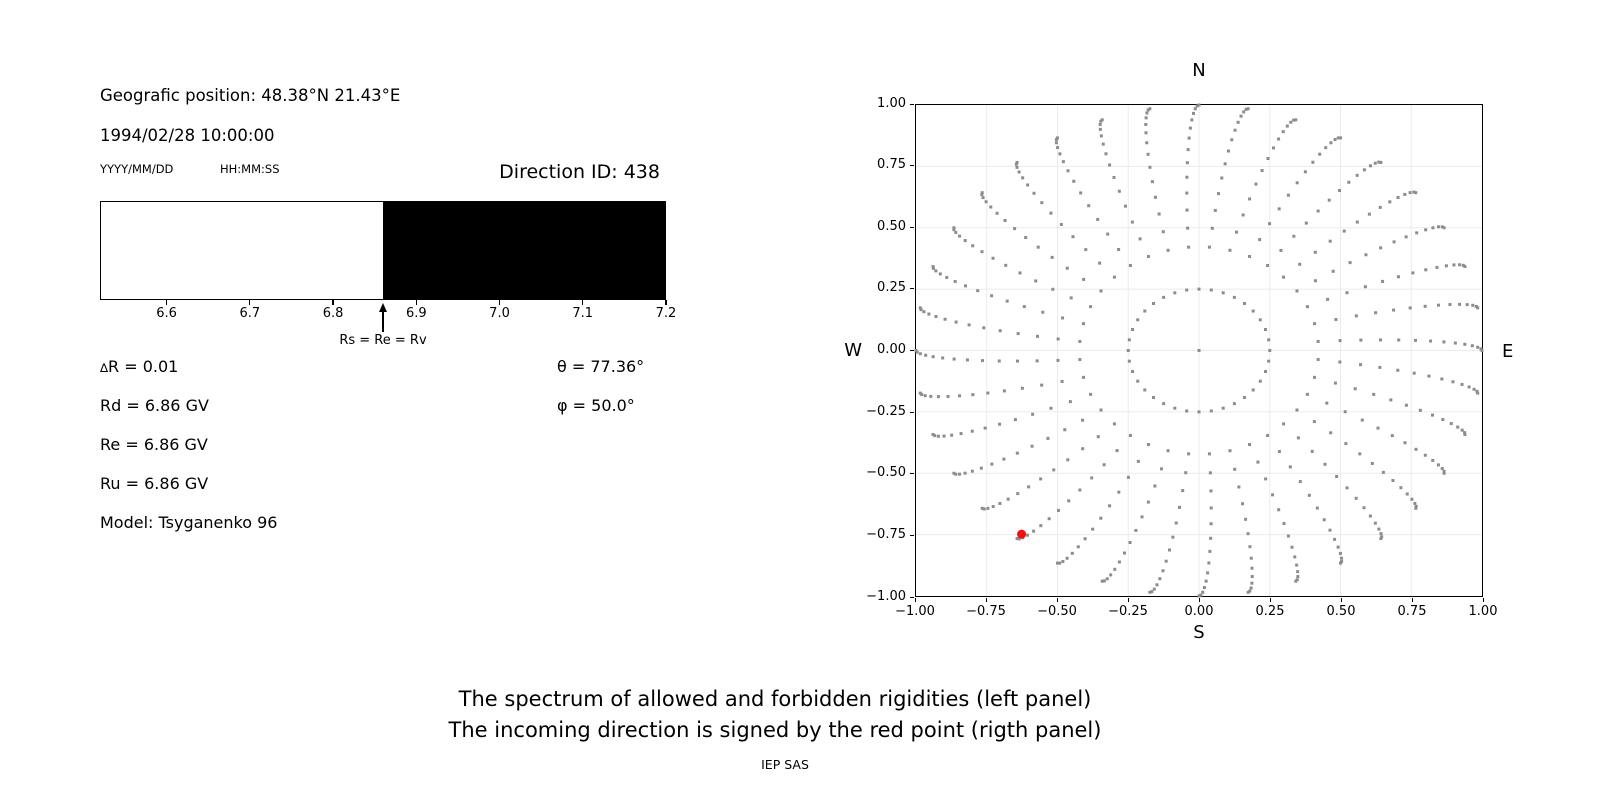 Image resolution: width=1600 pixels, height=800 pixels. Describe the element at coordinates (1057, 611) in the screenshot. I see `x-tick-label: −0.50` at that location.